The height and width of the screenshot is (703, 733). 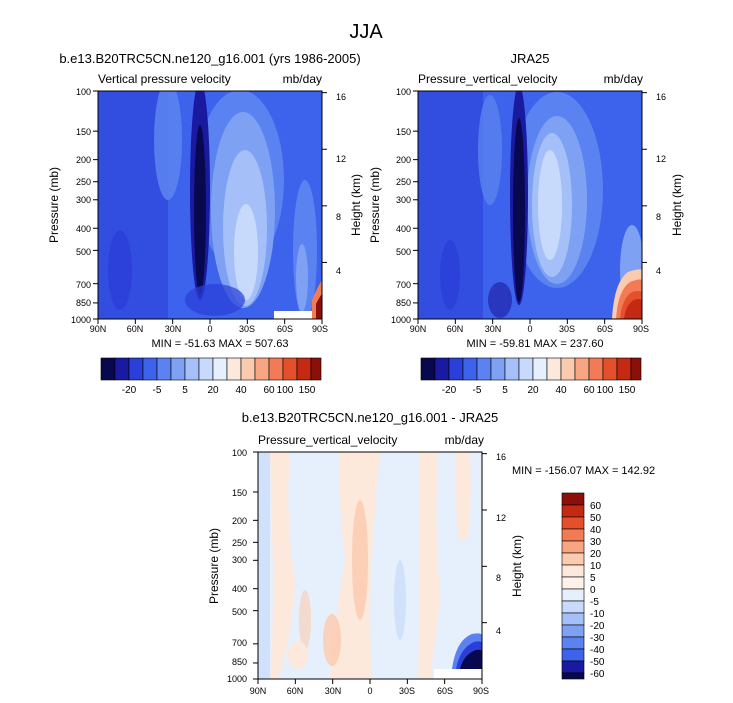 I want to click on obs-x-tick-label: 60S, so click(x=605, y=329).